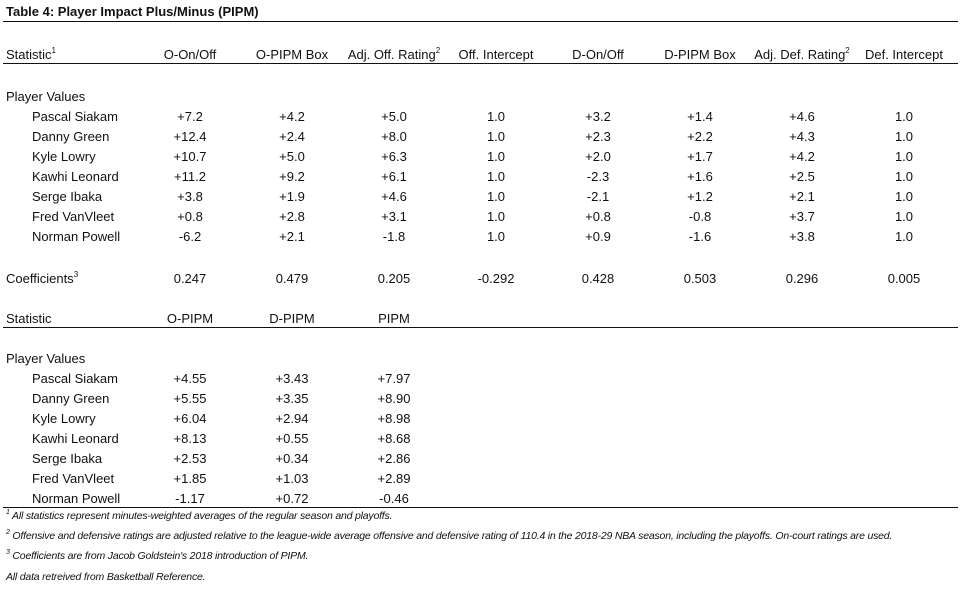 Image resolution: width=962 pixels, height=590 pixels. I want to click on table-cell: +7.97, so click(394, 378).